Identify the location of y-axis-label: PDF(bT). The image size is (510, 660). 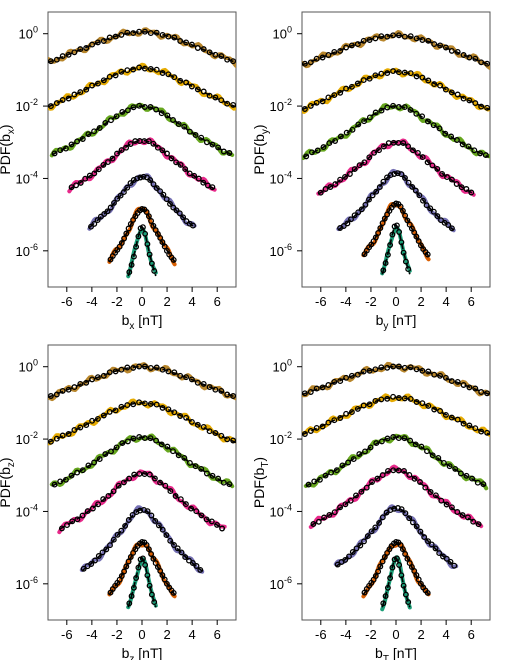
(261, 482).